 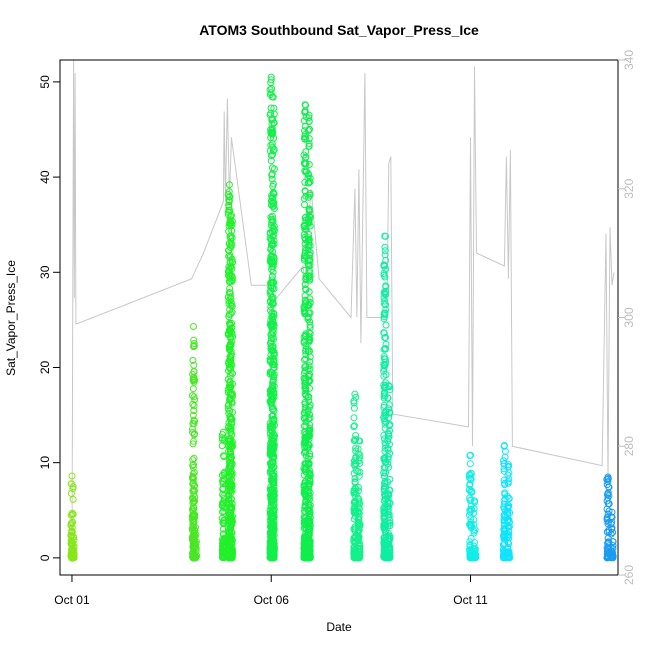 I want to click on y-tick-label-right: 320, so click(x=629, y=188).